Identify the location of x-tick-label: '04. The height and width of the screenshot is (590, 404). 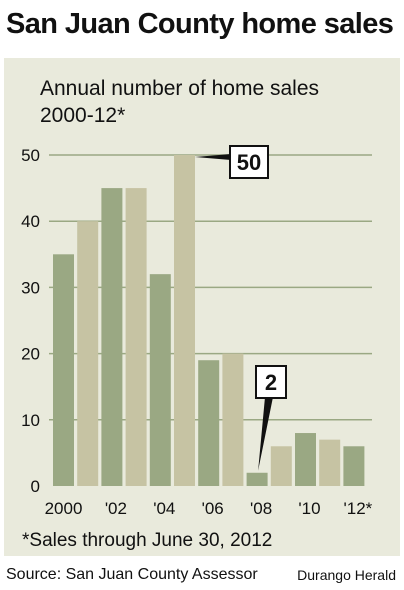
(164, 508).